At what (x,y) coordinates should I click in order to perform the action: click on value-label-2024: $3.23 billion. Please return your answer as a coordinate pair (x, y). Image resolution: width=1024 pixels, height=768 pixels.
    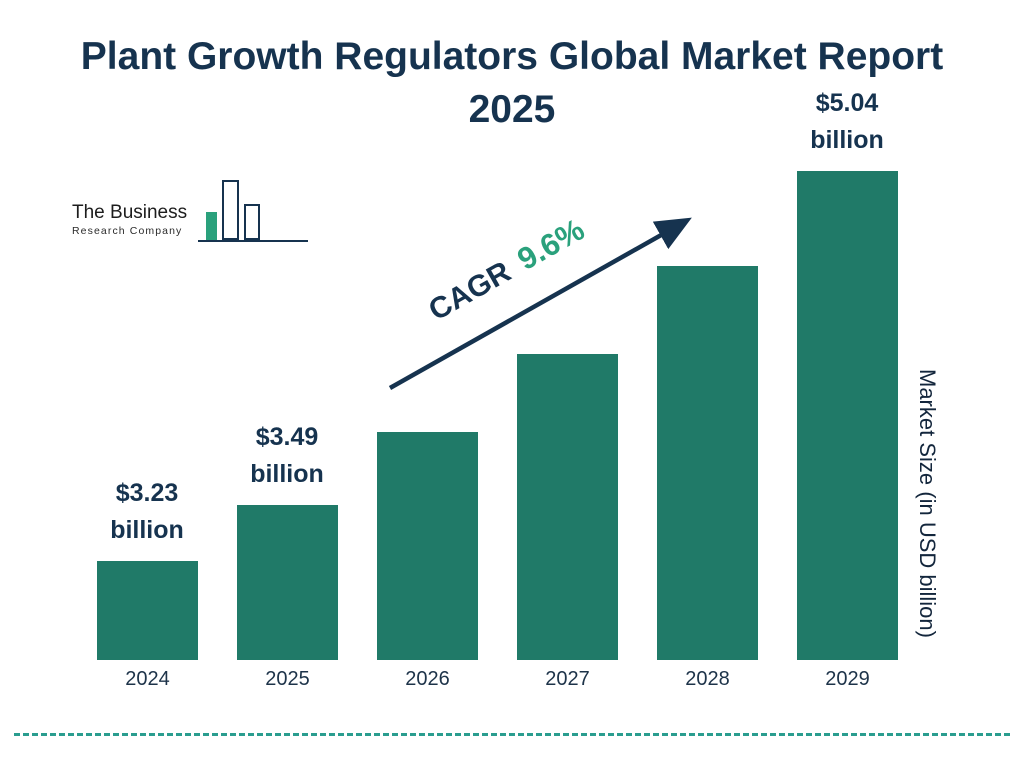
    Looking at the image, I should click on (147, 511).